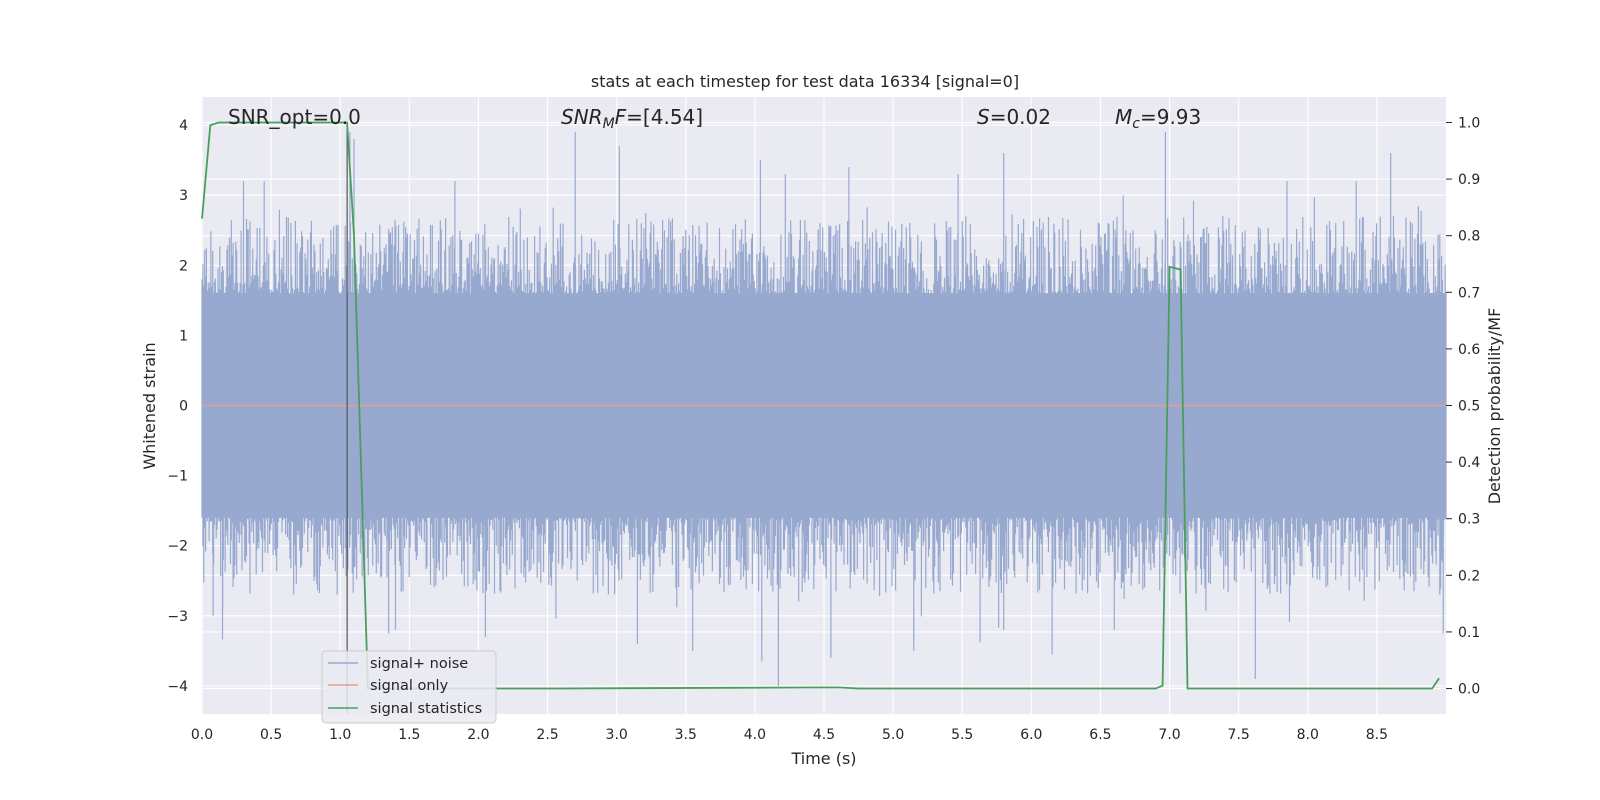 This screenshot has height=800, width=1600. What do you see at coordinates (1469, 180) in the screenshot?
I see `right-tick-label-1: 0.9` at bounding box center [1469, 180].